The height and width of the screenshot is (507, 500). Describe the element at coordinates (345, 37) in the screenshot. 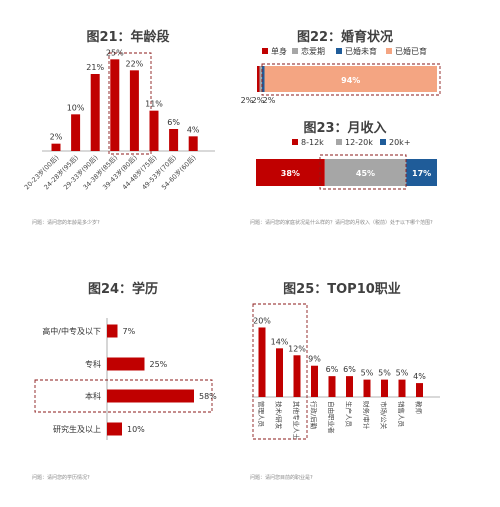

I see `marital-chart-title: 图22：婚育状况` at that location.